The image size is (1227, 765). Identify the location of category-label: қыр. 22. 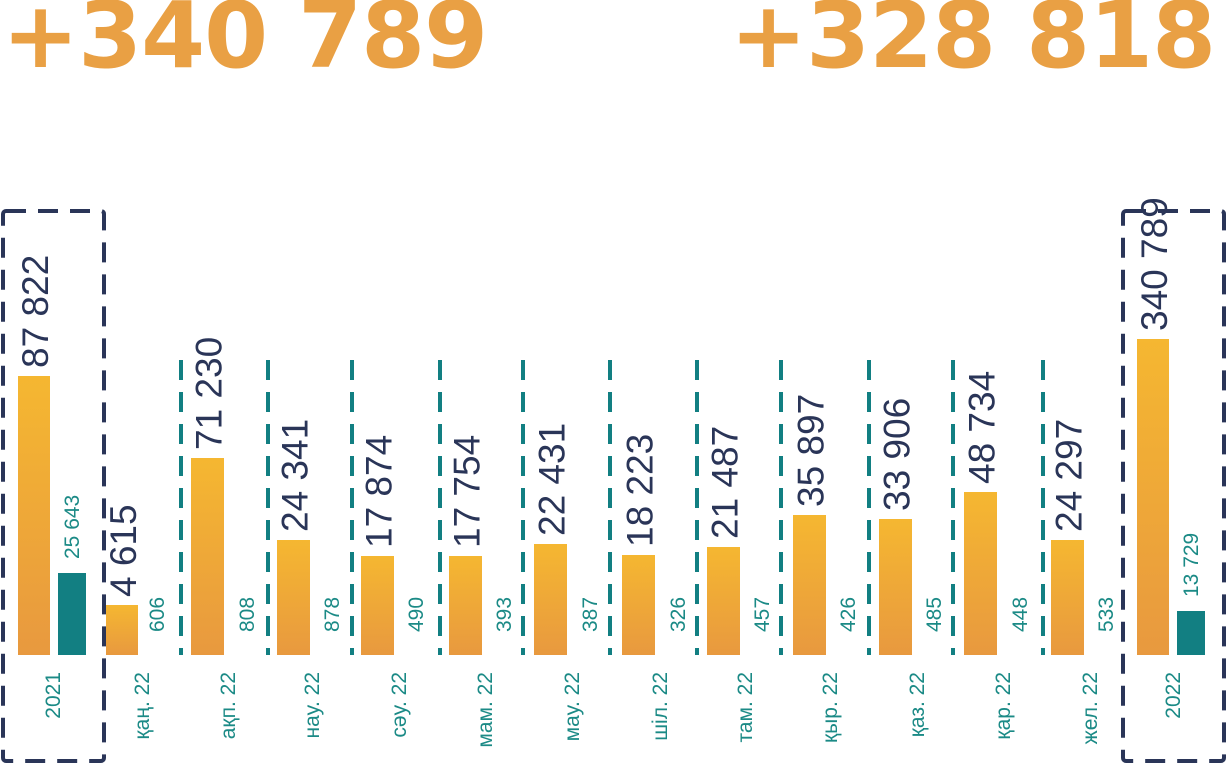
(830, 707).